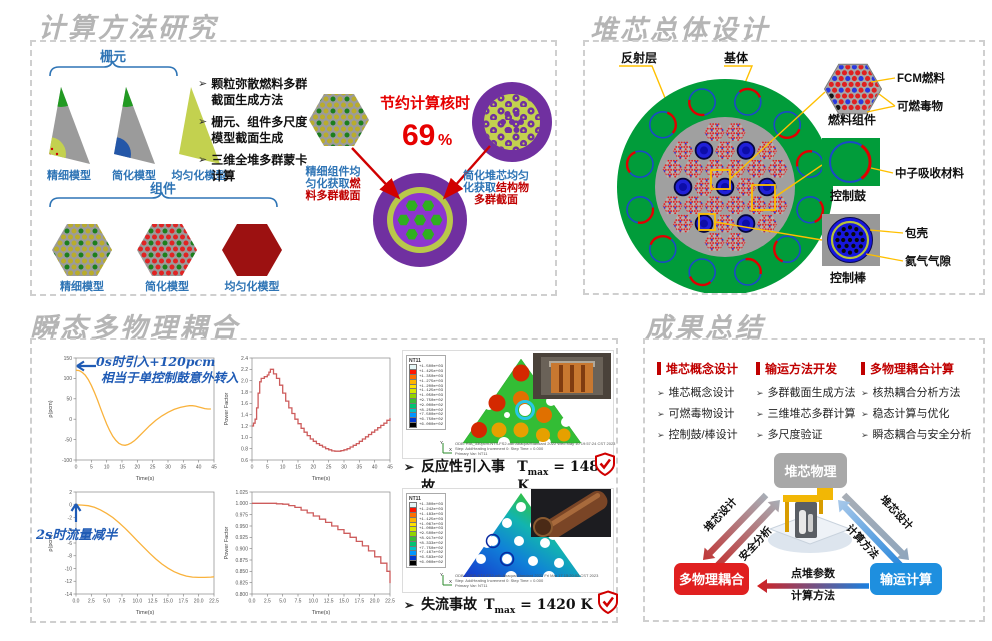 This screenshot has height=641, width=992. Describe the element at coordinates (241, 595) in the screenshot. I see `svg-text: 0.800` at that location.